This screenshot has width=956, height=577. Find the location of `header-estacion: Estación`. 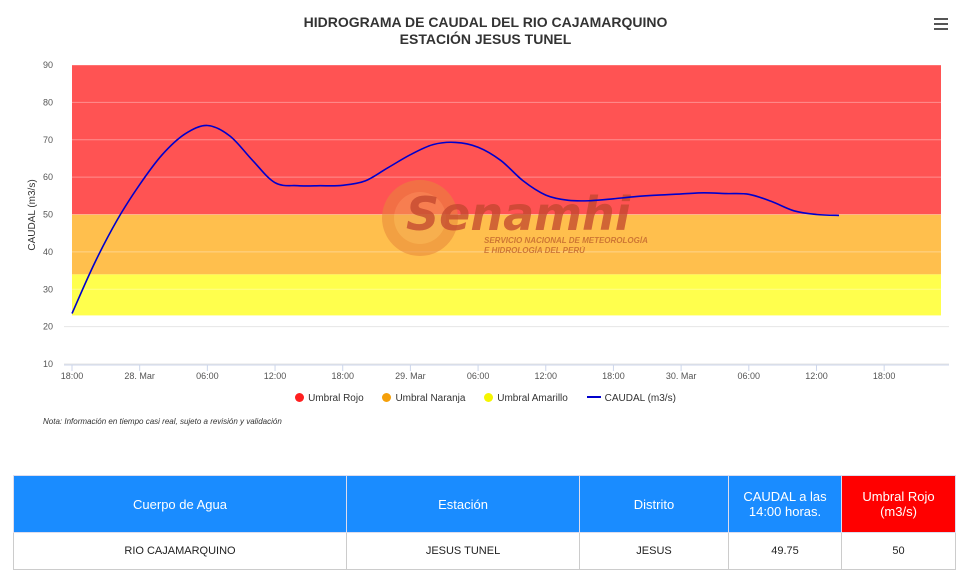

header-estacion: Estación is located at coordinates (463, 504).